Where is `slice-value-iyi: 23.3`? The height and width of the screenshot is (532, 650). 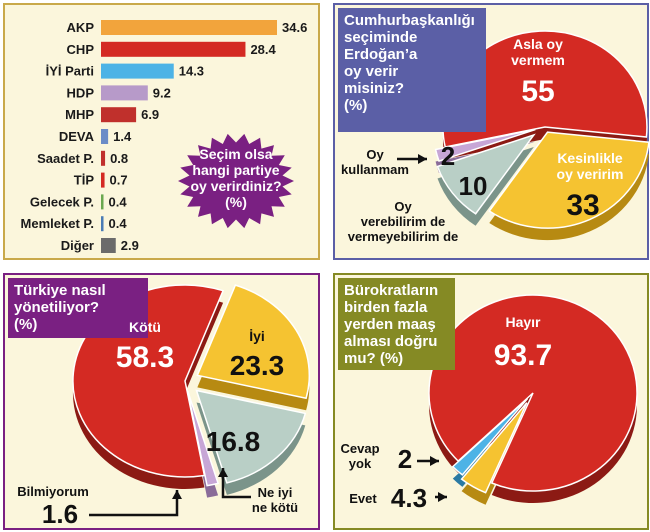
slice-value-iyi: 23.3 is located at coordinates (257, 365).